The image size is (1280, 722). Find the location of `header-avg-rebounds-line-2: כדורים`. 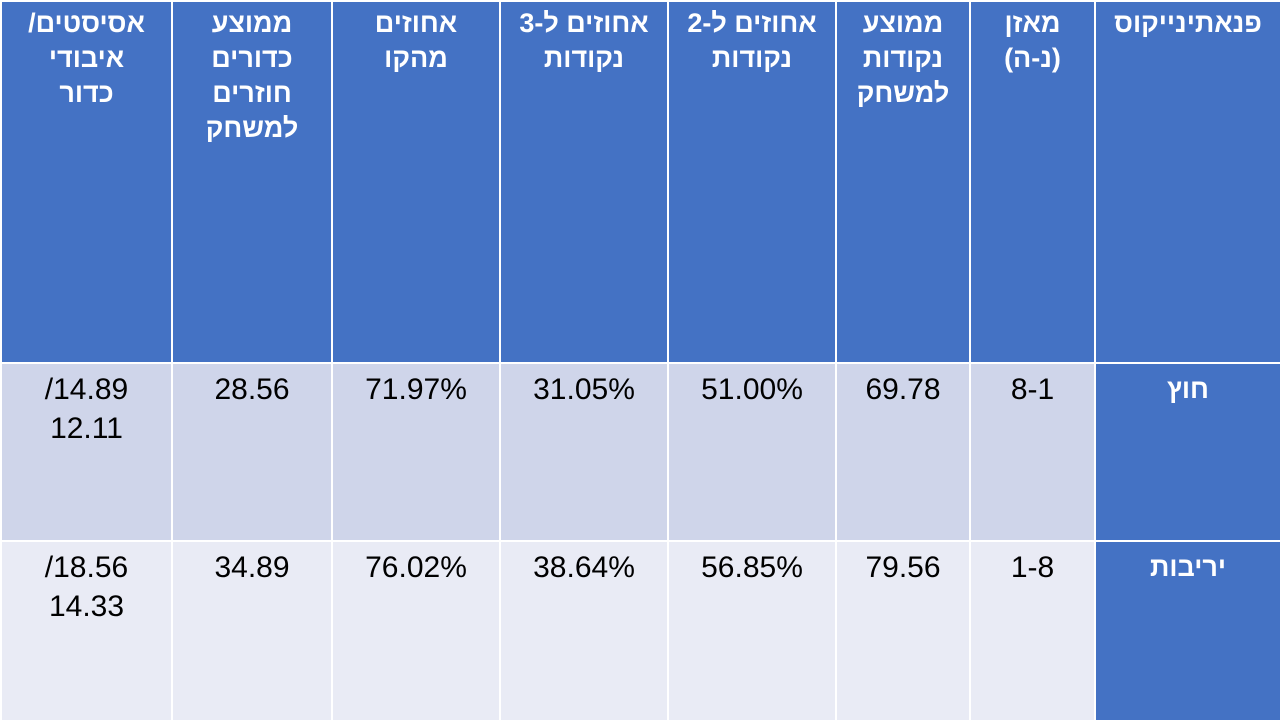

header-avg-rebounds-line-2: כדורים is located at coordinates (252, 58).